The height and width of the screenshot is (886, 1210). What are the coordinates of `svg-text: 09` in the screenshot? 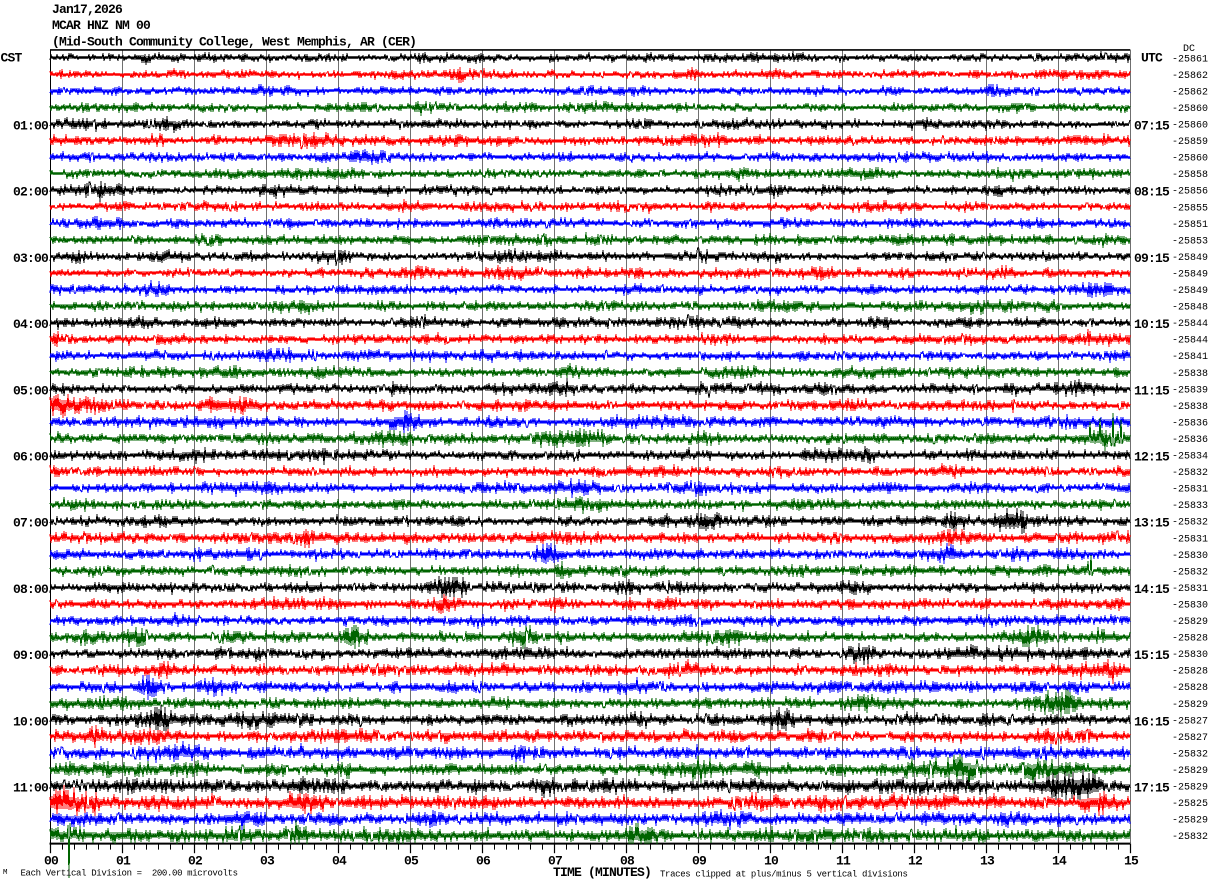 It's located at (699, 861).